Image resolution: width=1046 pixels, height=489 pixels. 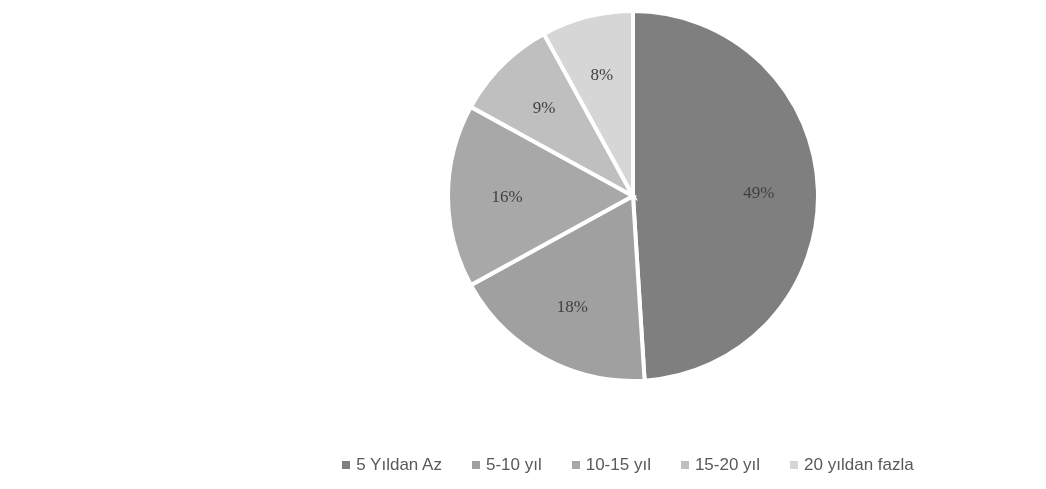 I want to click on legend-label: 15-20 yıl, so click(x=727, y=465).